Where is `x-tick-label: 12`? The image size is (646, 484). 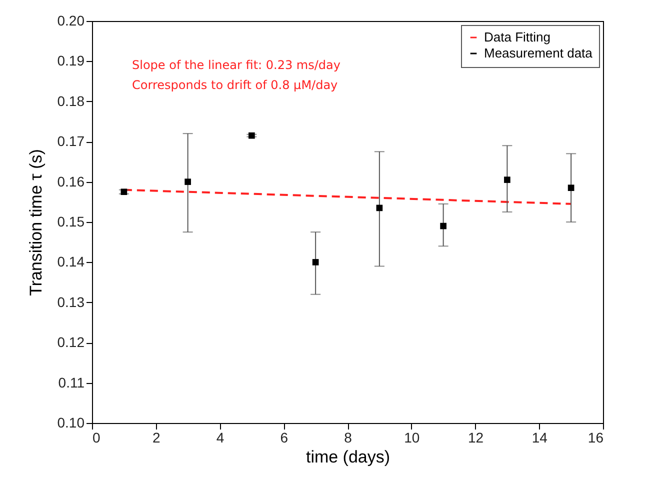 x-tick-label: 12 is located at coordinates (476, 438).